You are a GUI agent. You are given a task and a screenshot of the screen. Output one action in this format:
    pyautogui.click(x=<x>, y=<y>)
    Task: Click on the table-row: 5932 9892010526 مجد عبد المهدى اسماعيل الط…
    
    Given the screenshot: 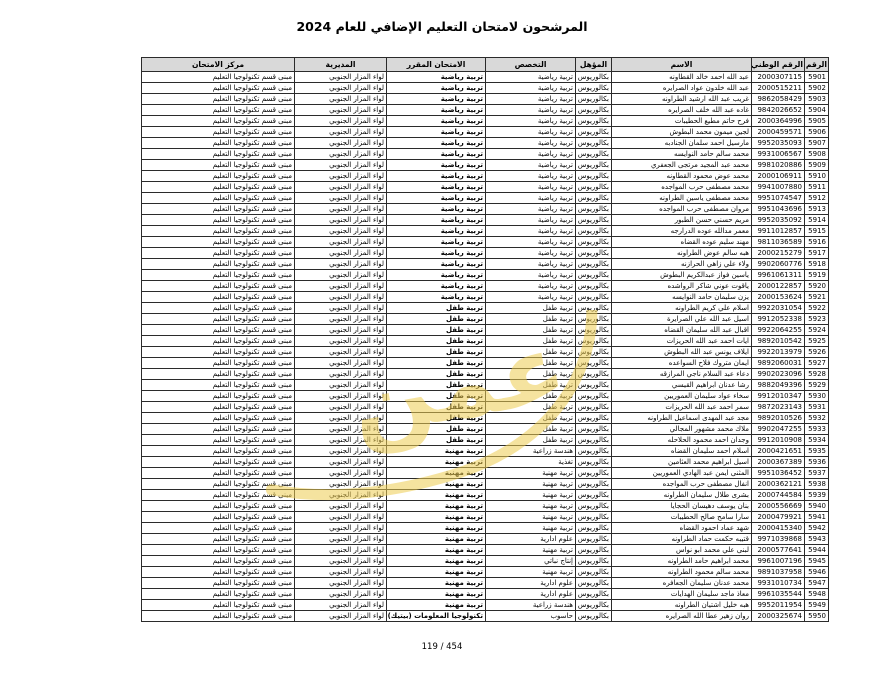 What is the action you would take?
    pyautogui.click(x=485, y=418)
    